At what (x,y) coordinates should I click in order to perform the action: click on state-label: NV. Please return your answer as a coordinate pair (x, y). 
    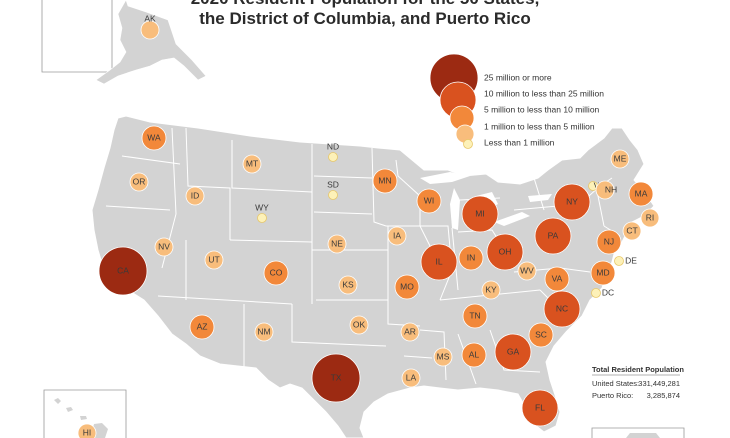
    Looking at the image, I should click on (164, 246).